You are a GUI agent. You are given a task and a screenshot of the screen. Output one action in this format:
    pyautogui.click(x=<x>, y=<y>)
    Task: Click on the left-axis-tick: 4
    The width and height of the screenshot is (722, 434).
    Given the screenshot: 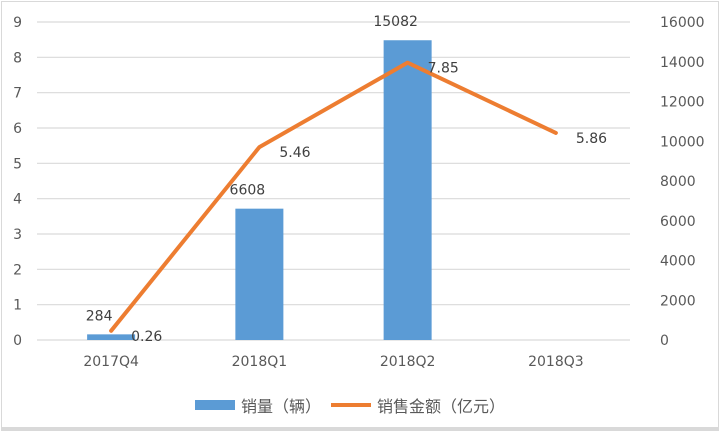 What is the action you would take?
    pyautogui.click(x=17, y=200)
    